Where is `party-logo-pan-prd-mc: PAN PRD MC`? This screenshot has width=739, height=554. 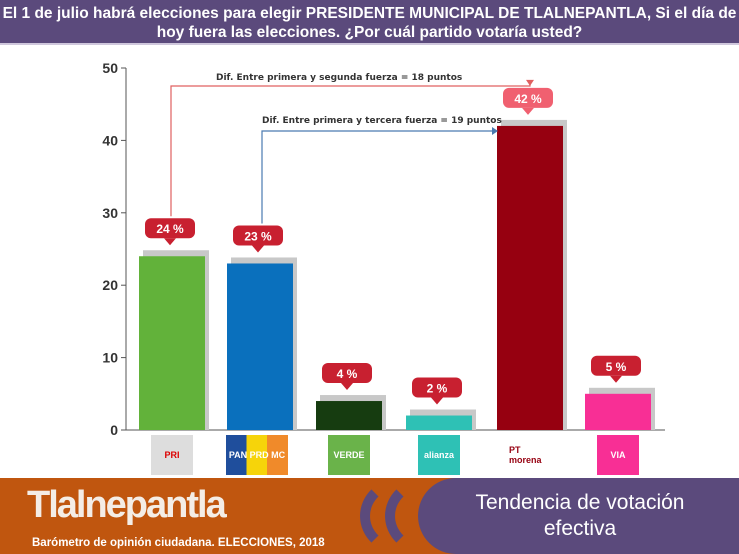 party-logo-pan-prd-mc: PAN PRD MC is located at coordinates (257, 455).